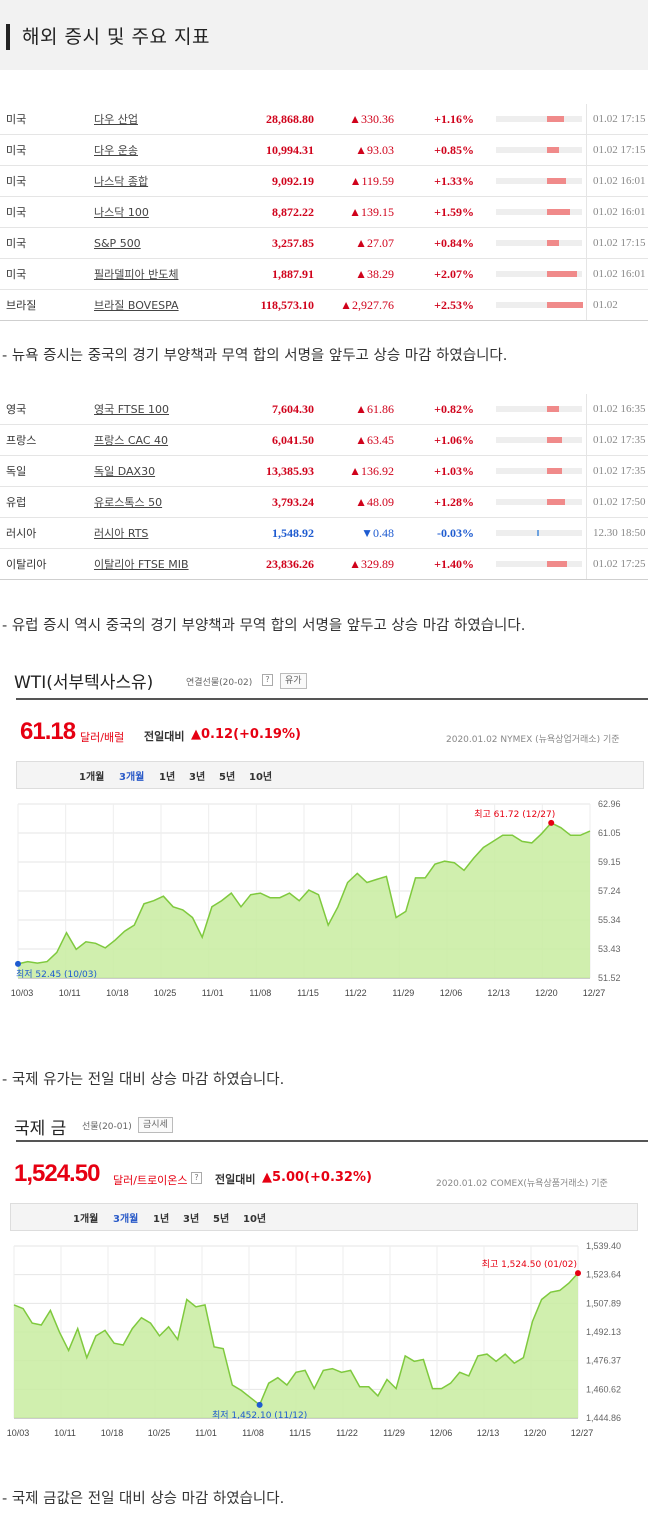 The width and height of the screenshot is (648, 1518). What do you see at coordinates (609, 891) in the screenshot?
I see `y-tick-label: 57.24` at bounding box center [609, 891].